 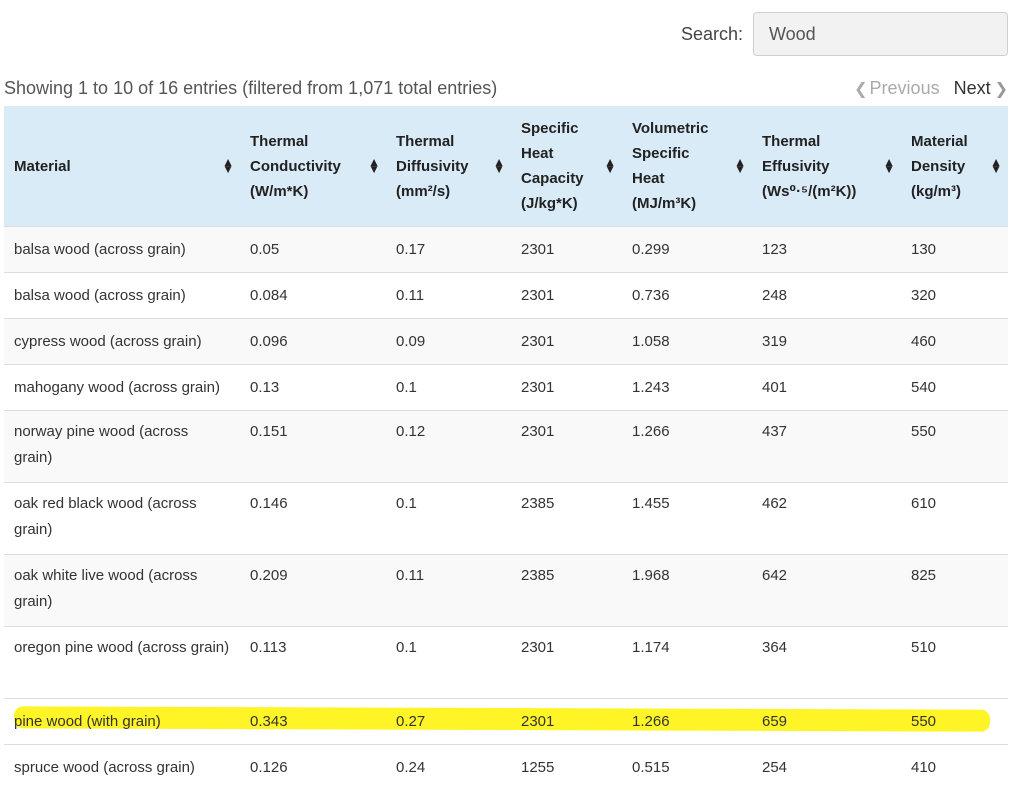 What do you see at coordinates (954, 446) in the screenshot?
I see `cell-value: 550` at bounding box center [954, 446].